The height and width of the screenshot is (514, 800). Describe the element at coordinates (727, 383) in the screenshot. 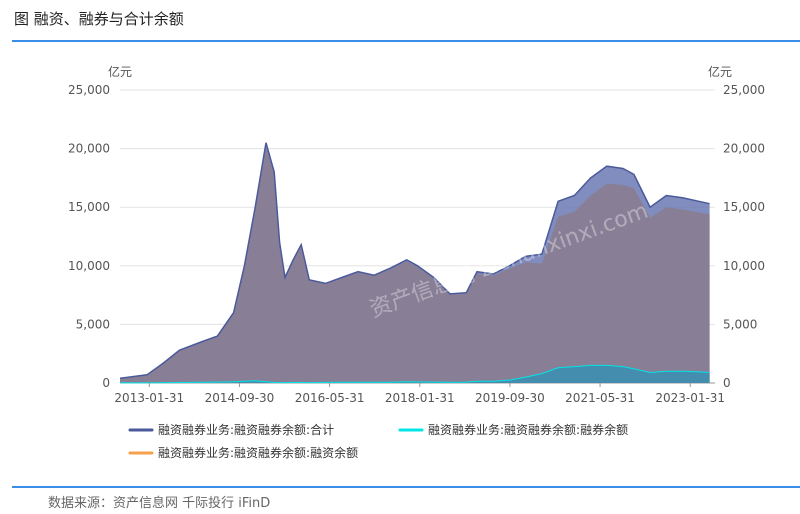

I see `y-tick-label-right: 0` at that location.